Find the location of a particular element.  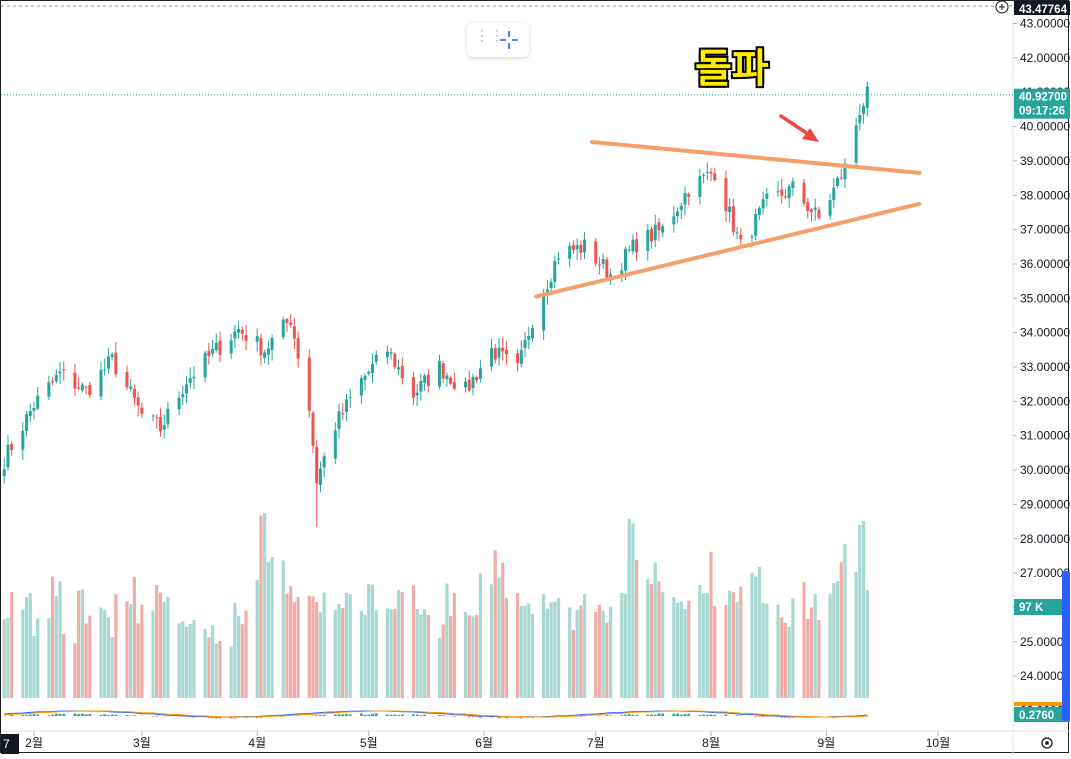

floating-toolbar: ⋮⋮ is located at coordinates (498, 40).